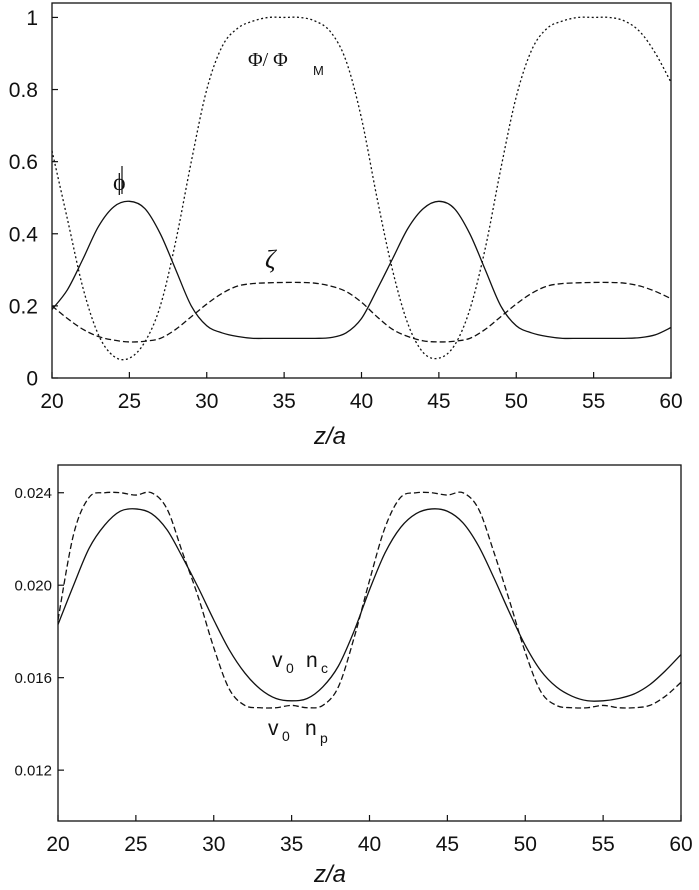  What do you see at coordinates (32, 379) in the screenshot?
I see `y-tick-label: 0` at bounding box center [32, 379].